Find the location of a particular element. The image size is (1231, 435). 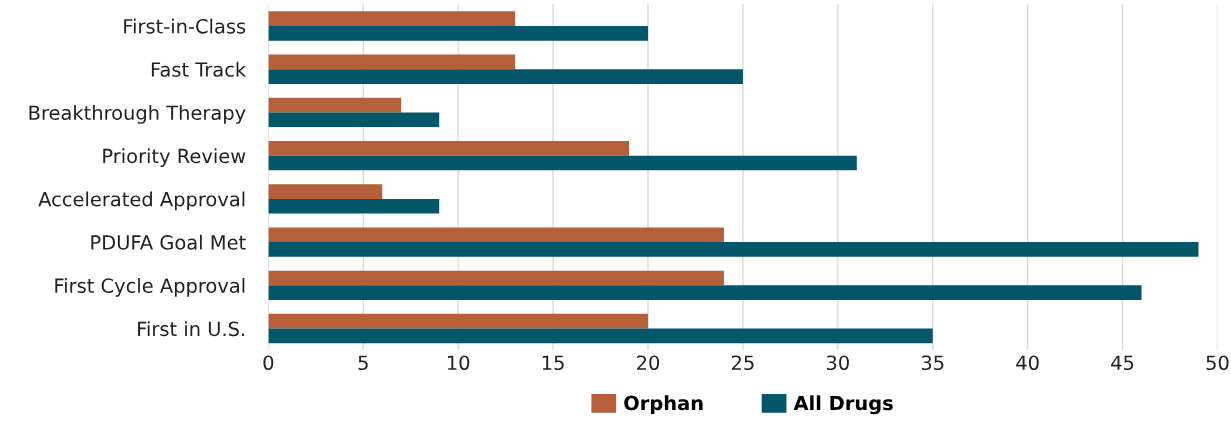

x-tick-label: 40 is located at coordinates (1027, 363).